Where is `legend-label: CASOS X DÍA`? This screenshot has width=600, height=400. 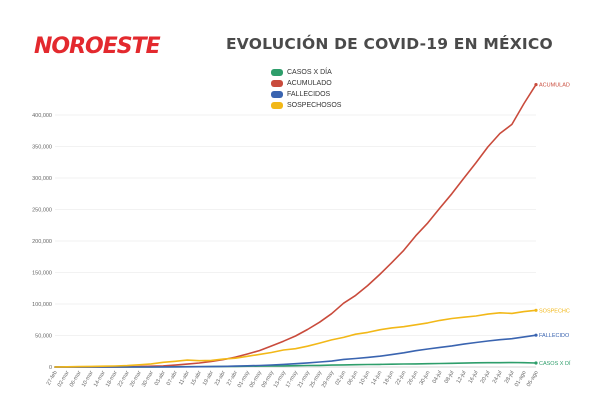 legend-label: CASOS X DÍA is located at coordinates (309, 72).